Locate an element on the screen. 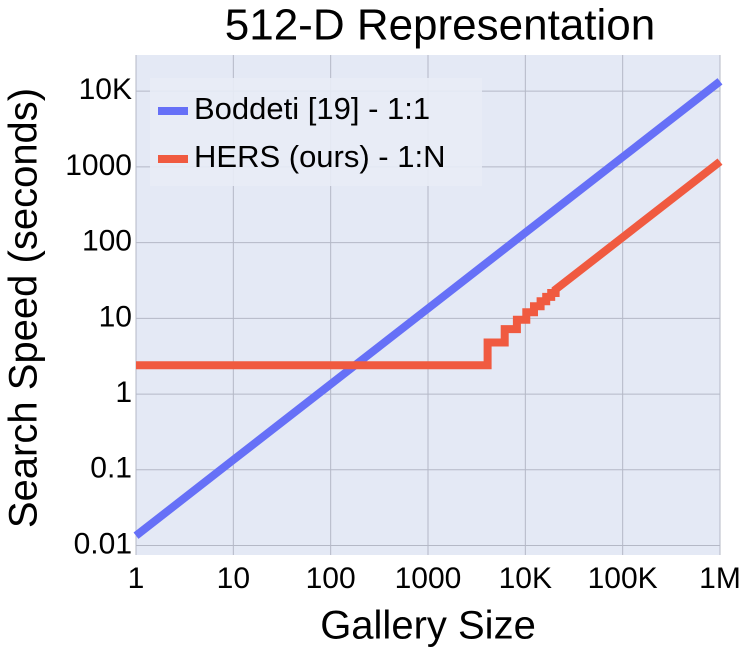 This screenshot has height=655, width=750. y-tick-label: 10 is located at coordinates (115, 316).